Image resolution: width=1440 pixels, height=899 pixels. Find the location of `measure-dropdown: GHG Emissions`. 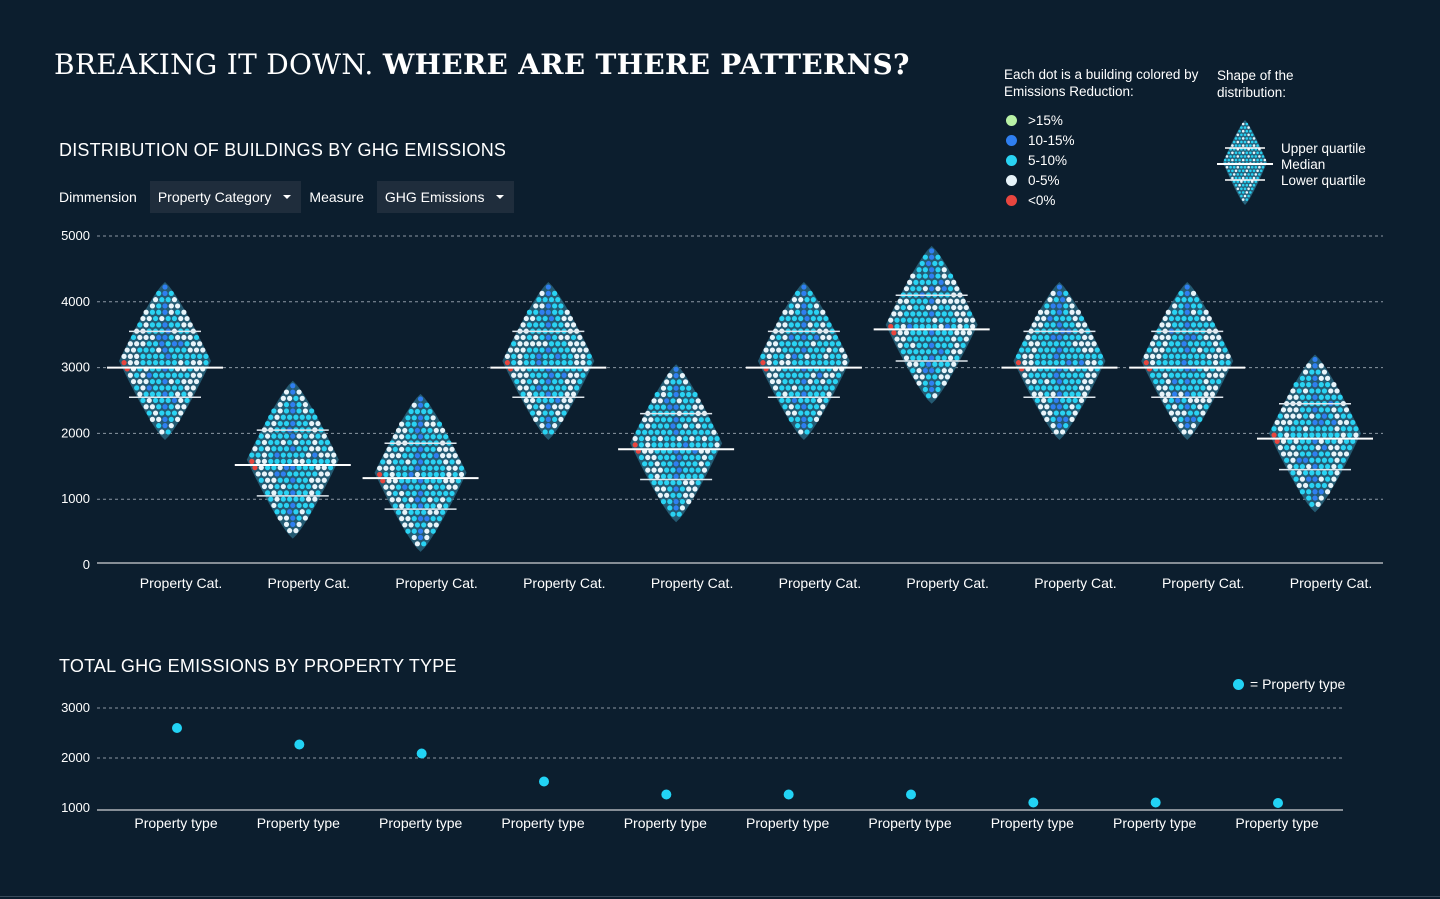

measure-dropdown: GHG Emissions is located at coordinates (445, 197).